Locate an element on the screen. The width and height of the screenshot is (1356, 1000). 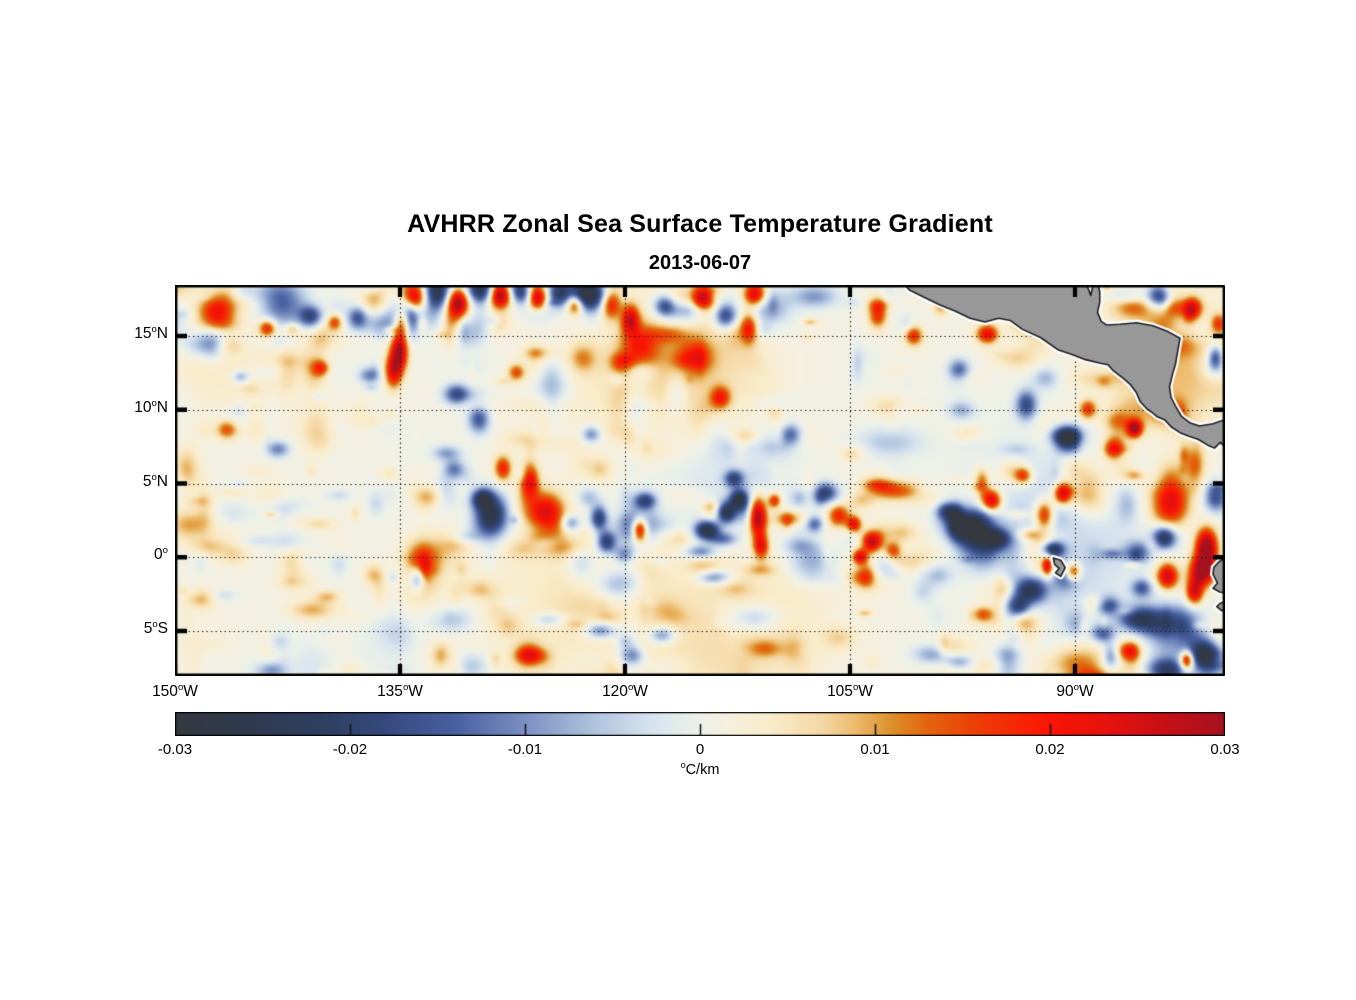
y-axis-tick-label: 10oN is located at coordinates (151, 406).